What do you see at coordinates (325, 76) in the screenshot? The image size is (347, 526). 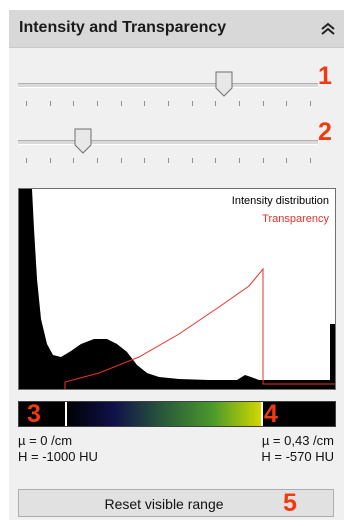 I see `marker-1: 1` at bounding box center [325, 76].